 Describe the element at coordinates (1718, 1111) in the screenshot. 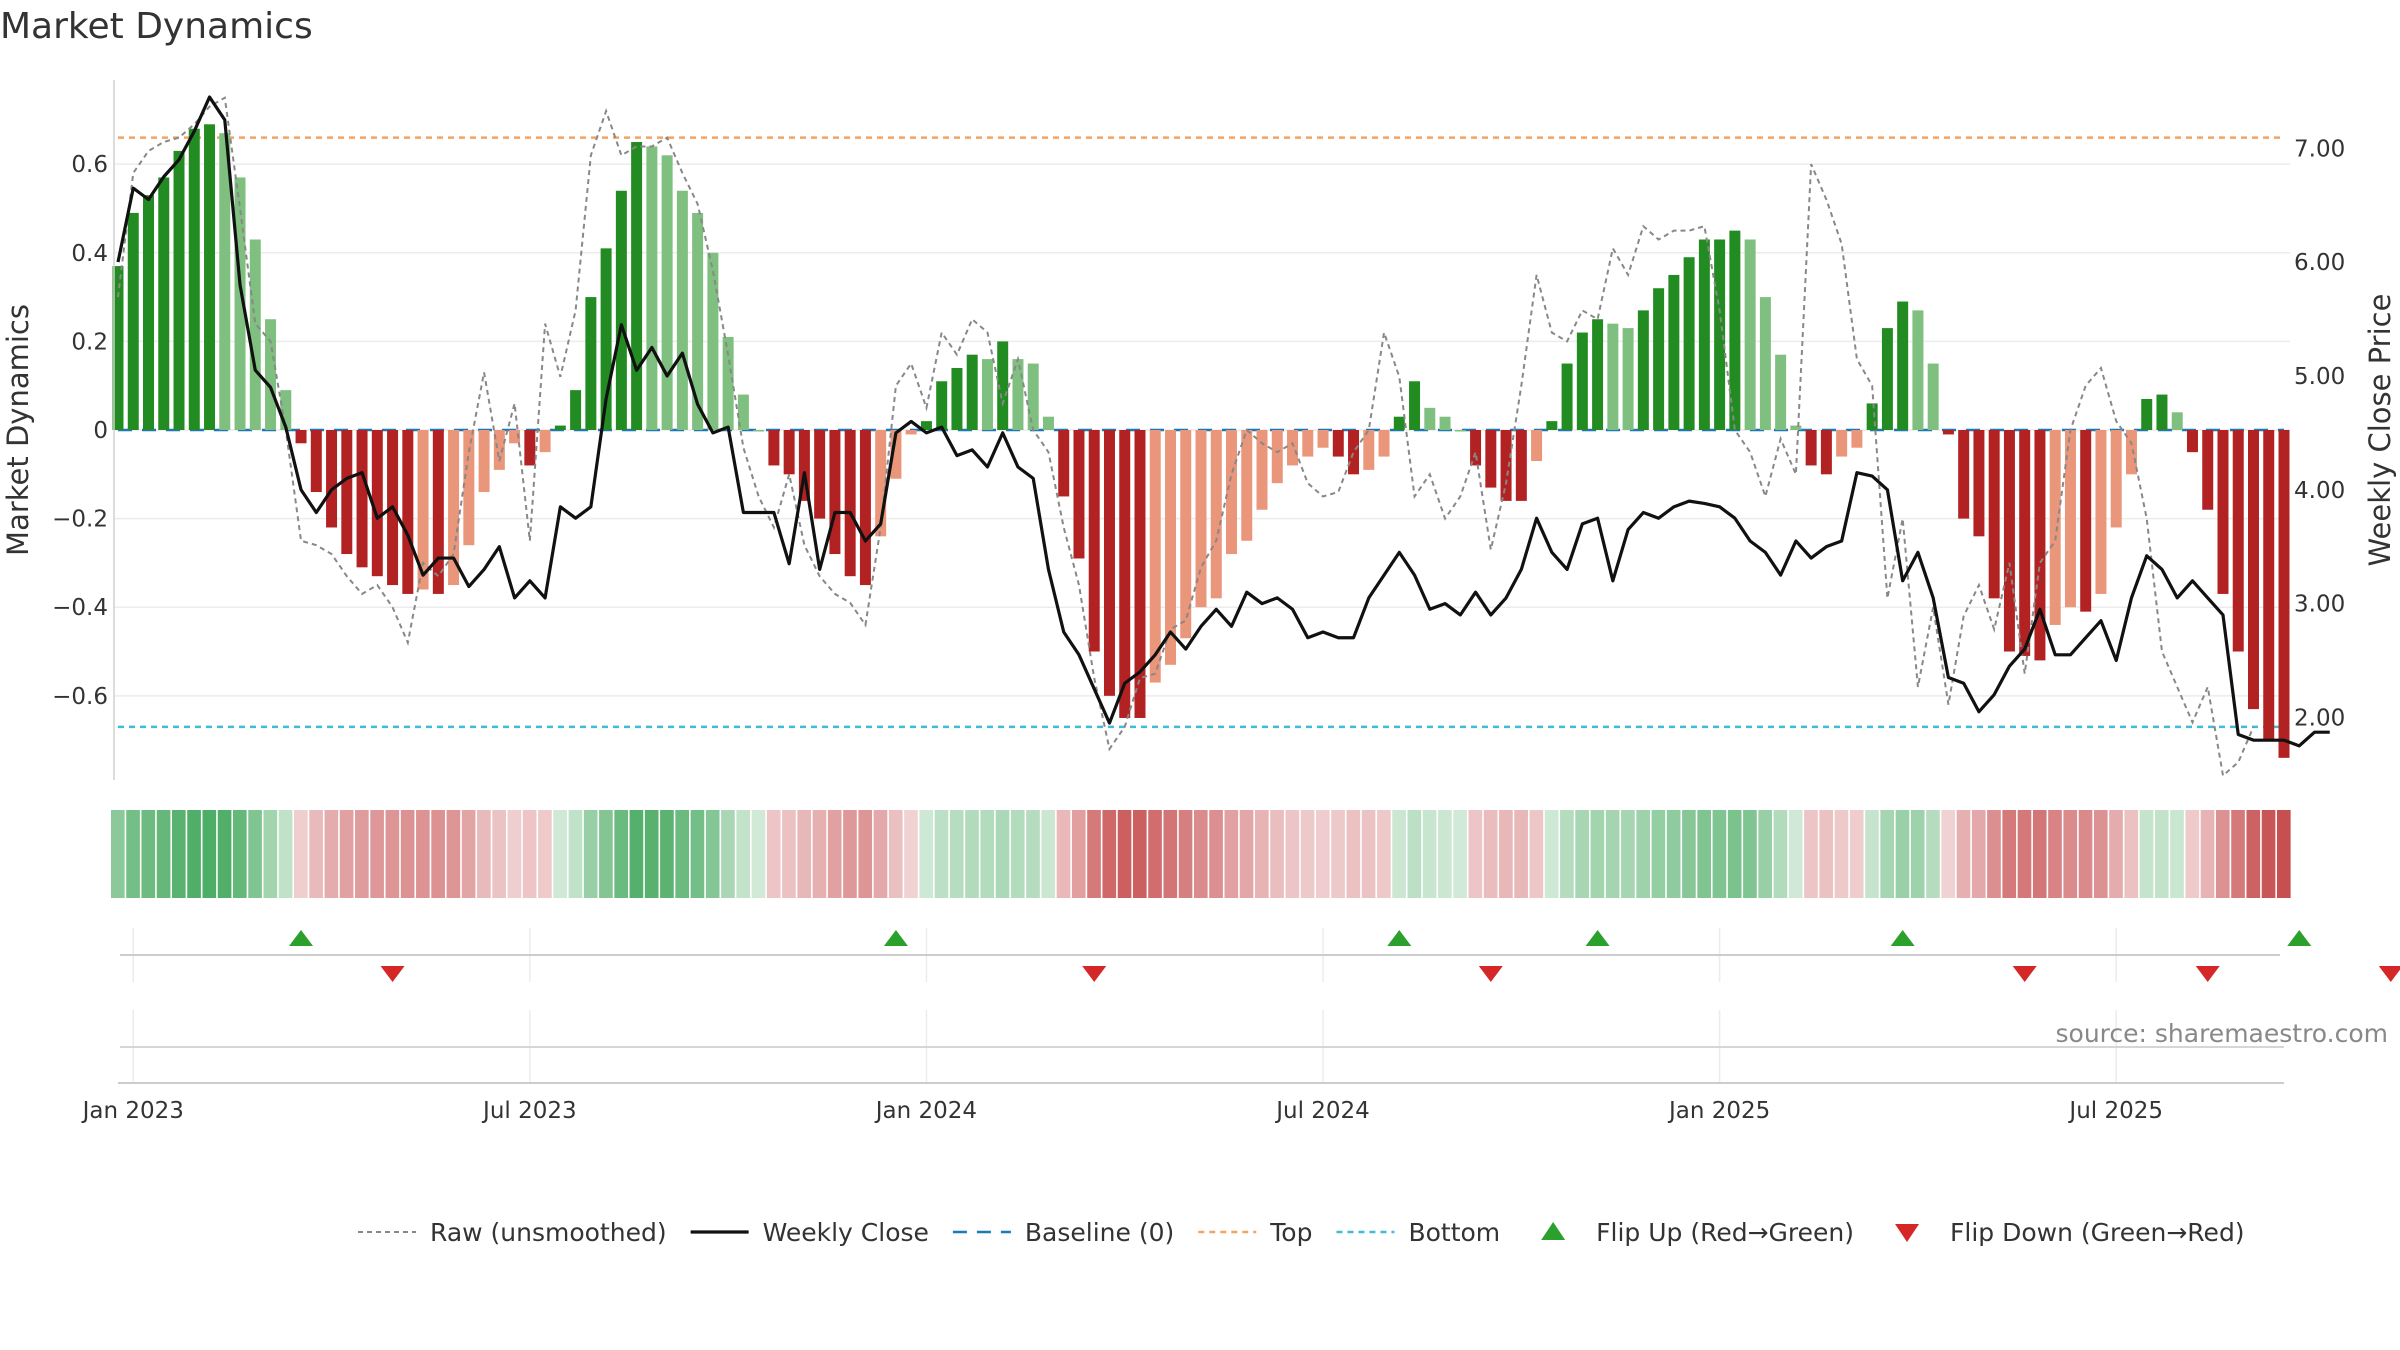

I see `x-tick-label: Jan 2025` at that location.